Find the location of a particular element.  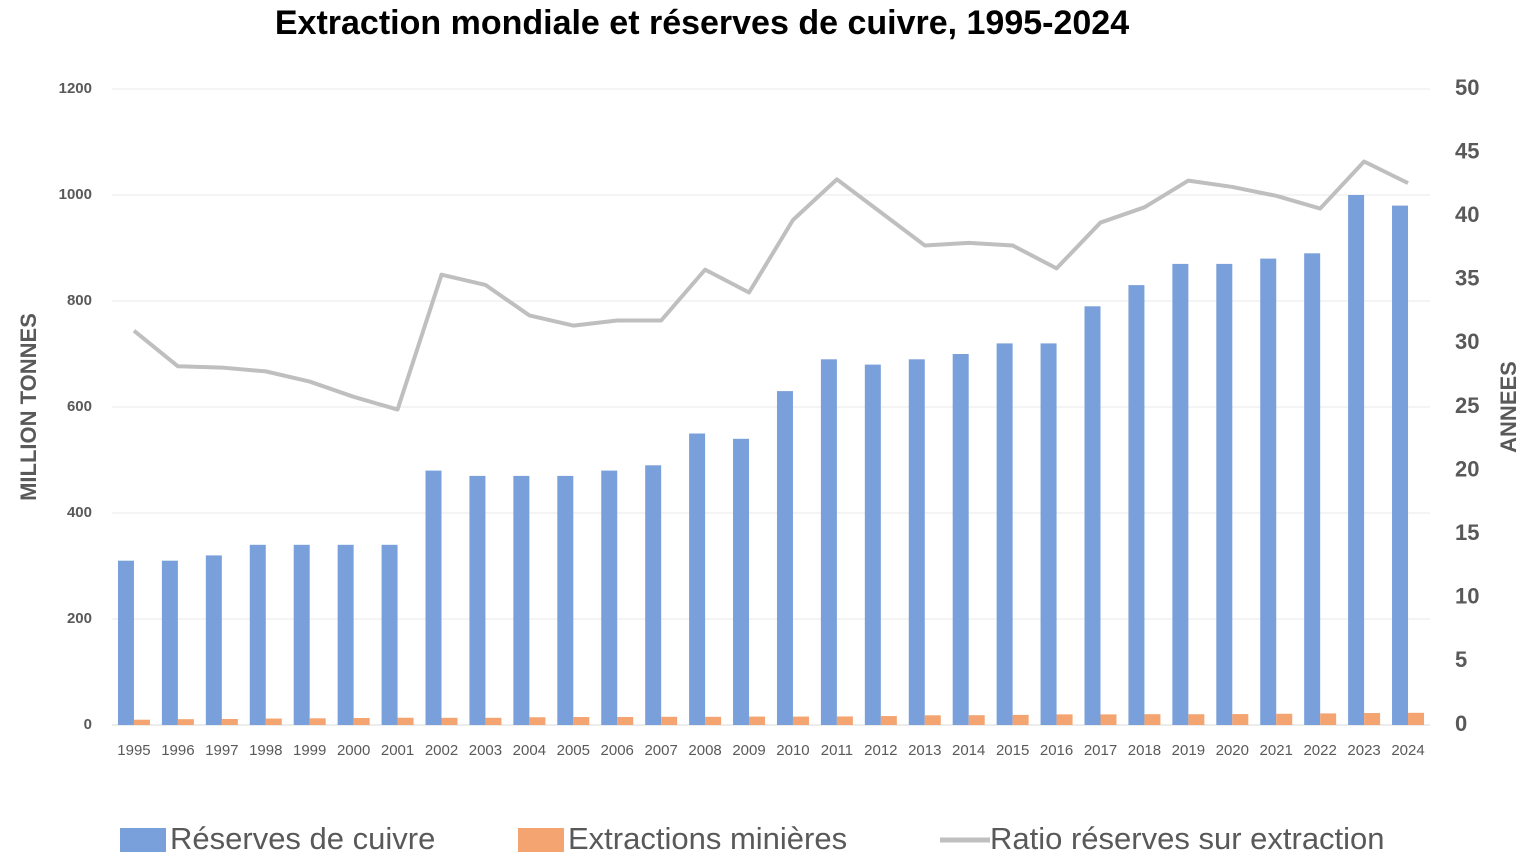

y-tick-label: 0 is located at coordinates (88, 724).